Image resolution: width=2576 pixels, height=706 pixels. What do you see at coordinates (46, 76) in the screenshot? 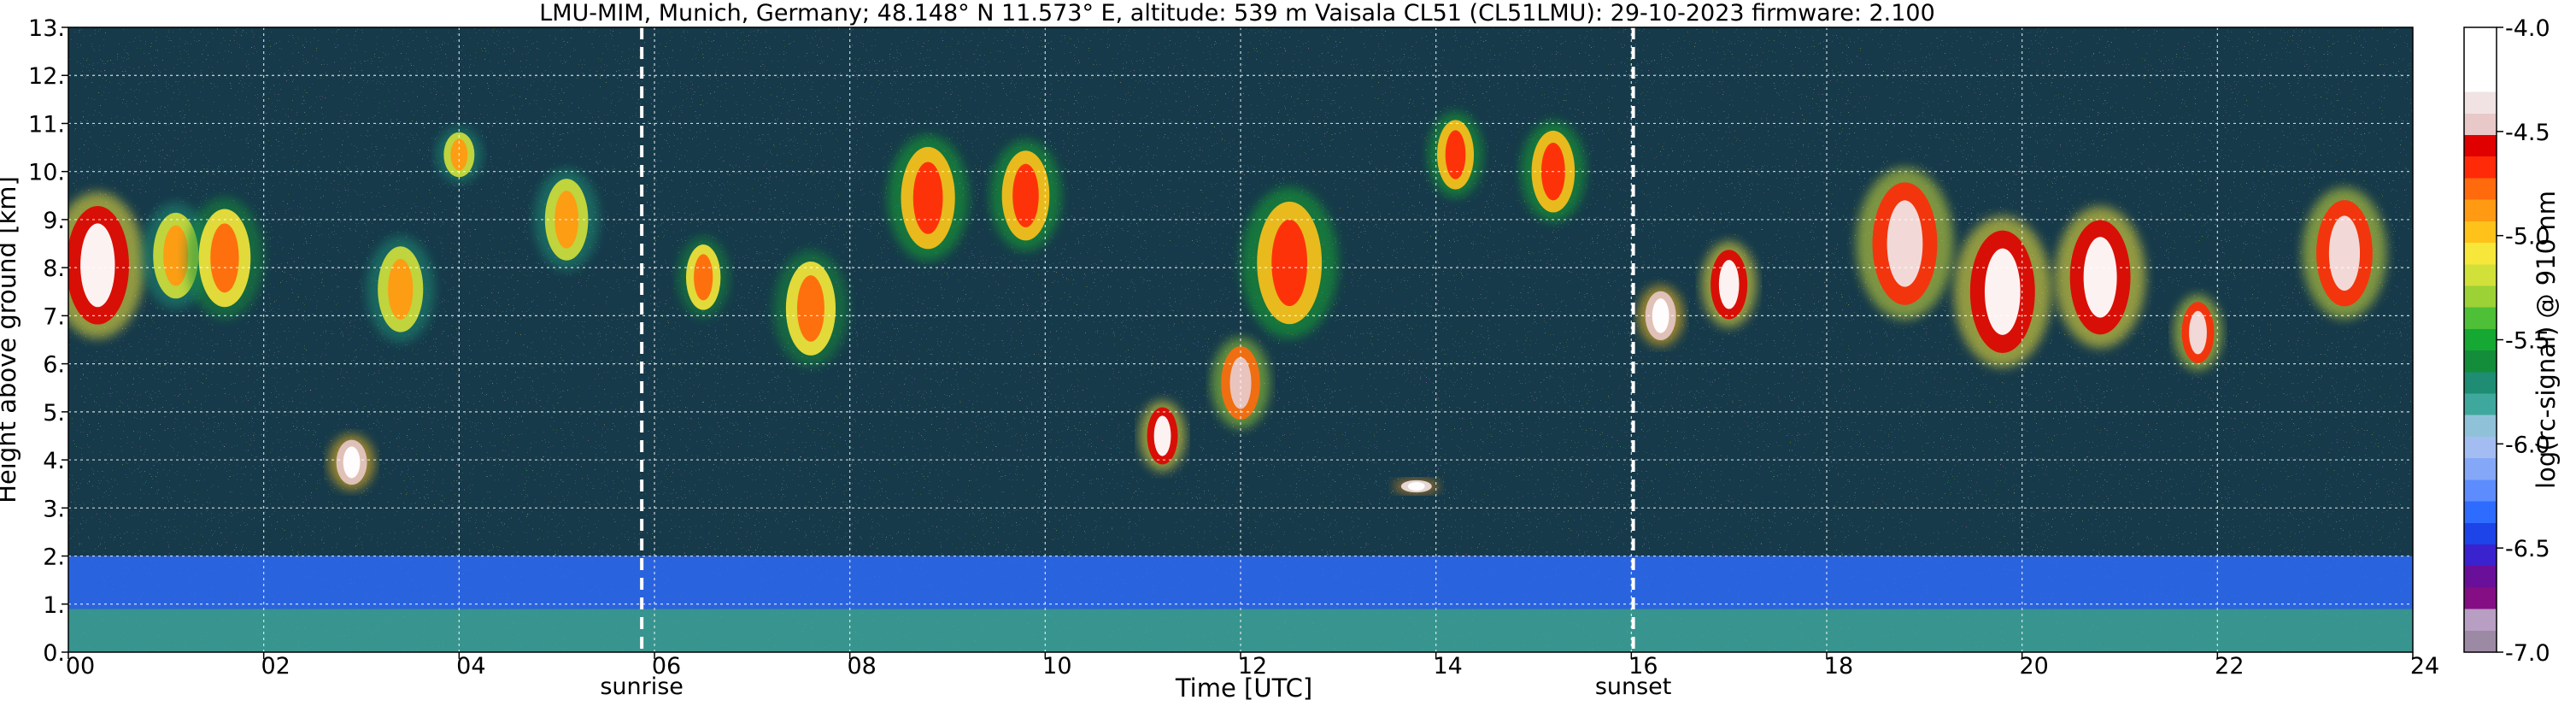
I see `y-tick-label: 12.` at bounding box center [46, 76].